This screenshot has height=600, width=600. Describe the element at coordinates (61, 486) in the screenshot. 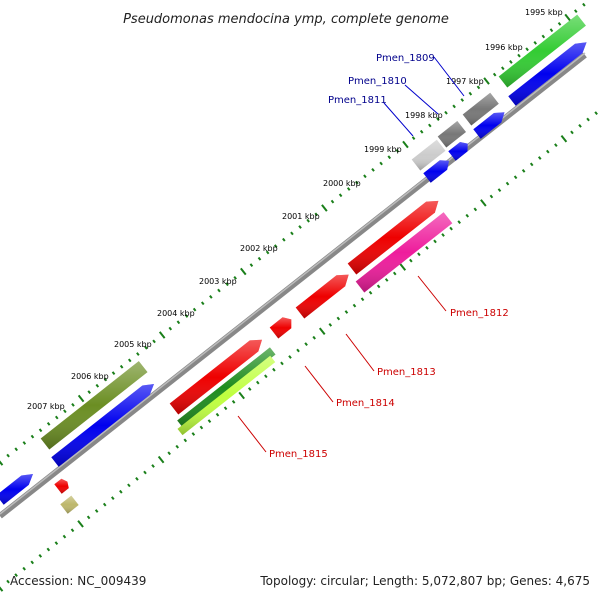

I see `gene-red-tiny-shading` at that location.